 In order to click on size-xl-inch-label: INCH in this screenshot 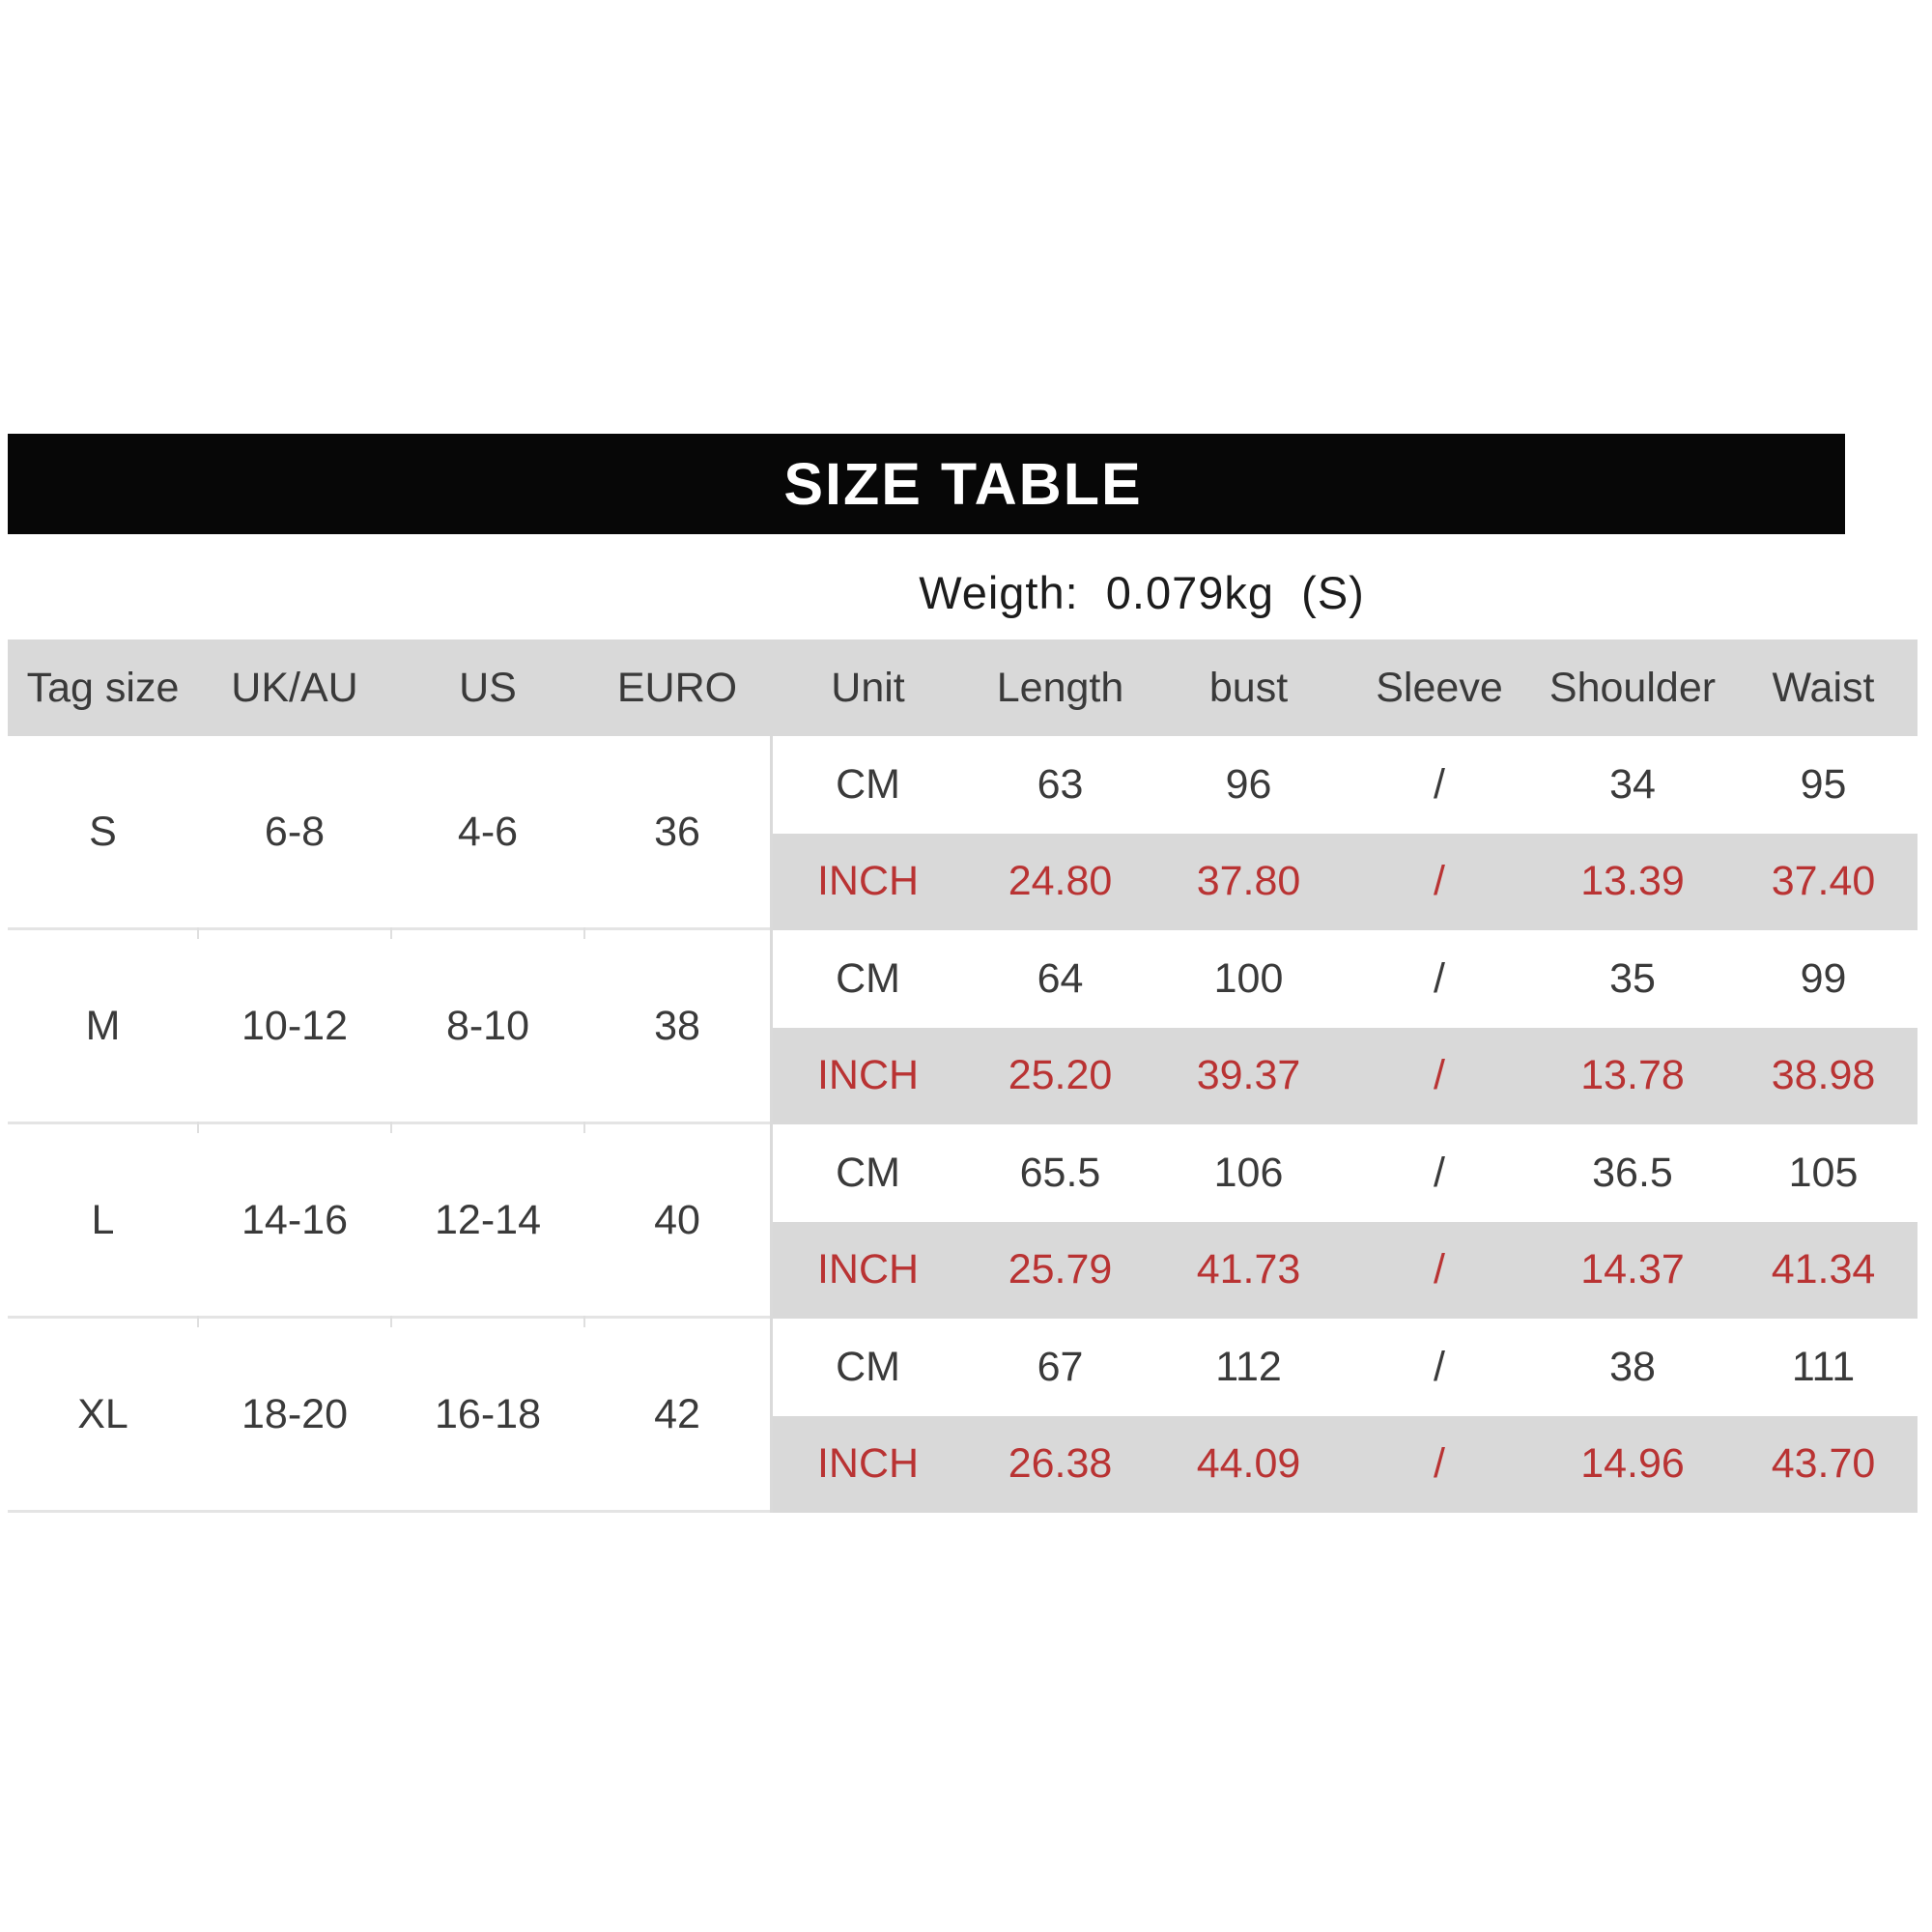, I will do `click(868, 1464)`.